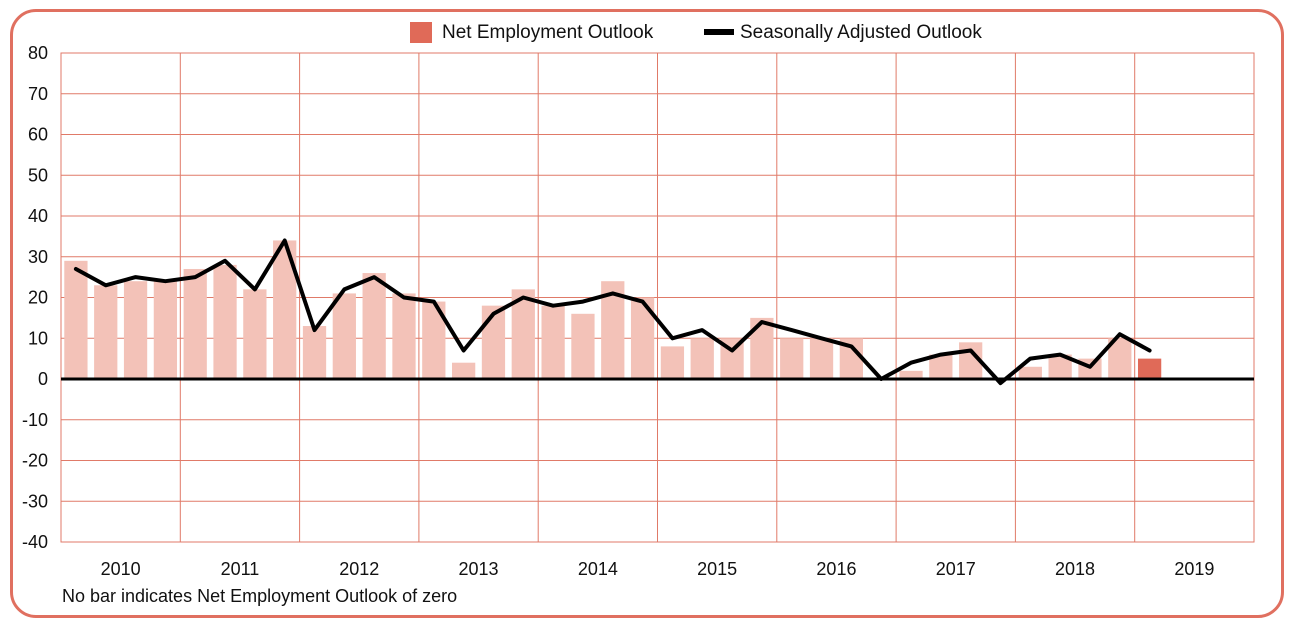 This screenshot has width=1293, height=623. Describe the element at coordinates (38, 257) in the screenshot. I see `y-tick-label: 30` at that location.